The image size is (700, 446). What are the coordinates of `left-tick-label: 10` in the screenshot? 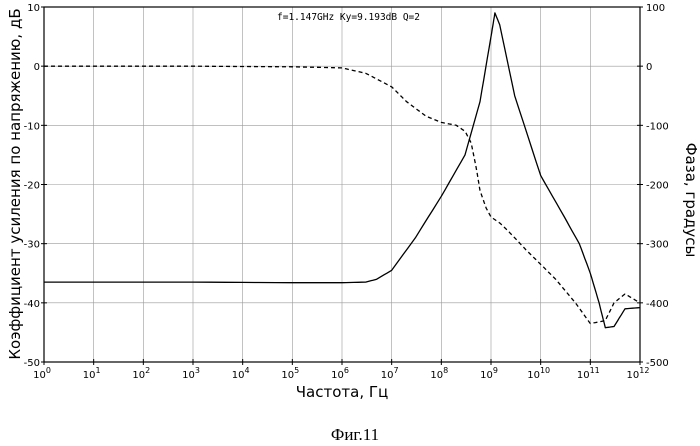 It's located at (33, 8).